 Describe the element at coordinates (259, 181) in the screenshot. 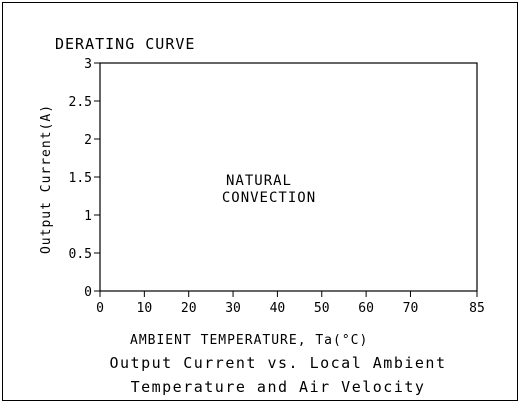

I see `annotation-natural: NATURAL` at that location.